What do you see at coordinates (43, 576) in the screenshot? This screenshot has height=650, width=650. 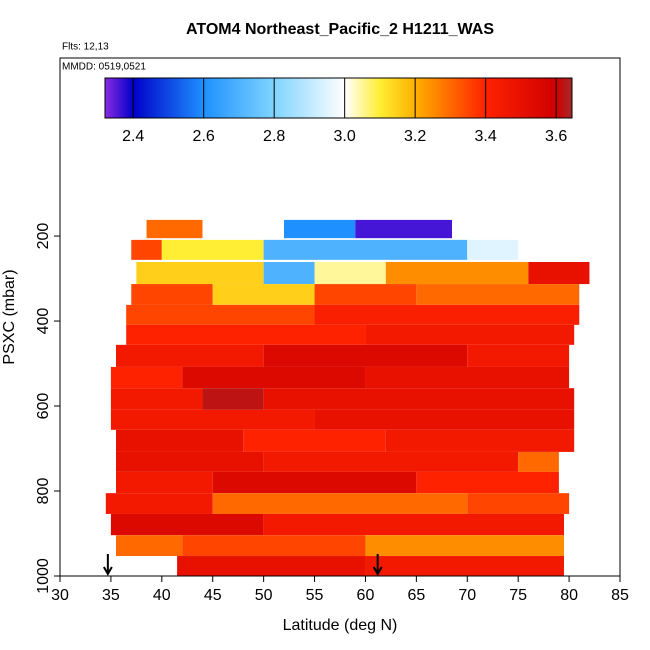 I see `y-tick-label: 1000` at bounding box center [43, 576].